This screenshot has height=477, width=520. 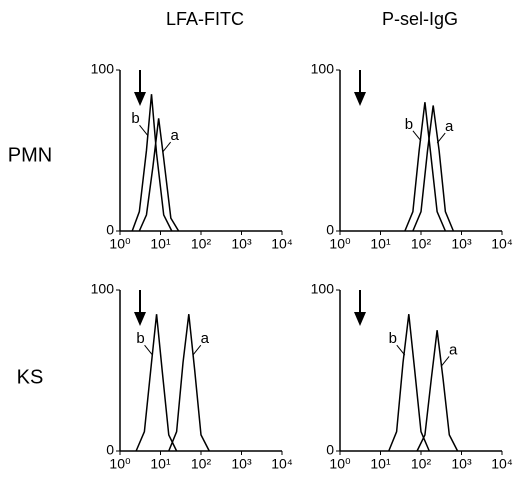 I want to click on column-label: LFA-FITC, so click(x=205, y=19).